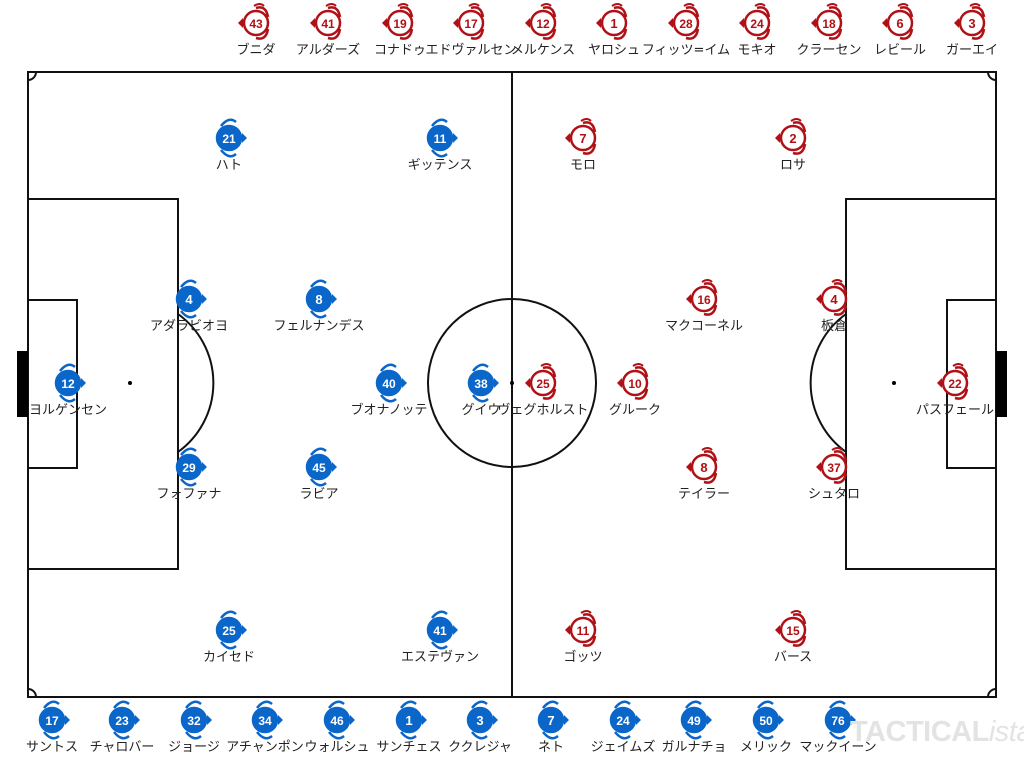 This screenshot has width=1024, height=768. I want to click on player-number: 7, so click(582, 138).